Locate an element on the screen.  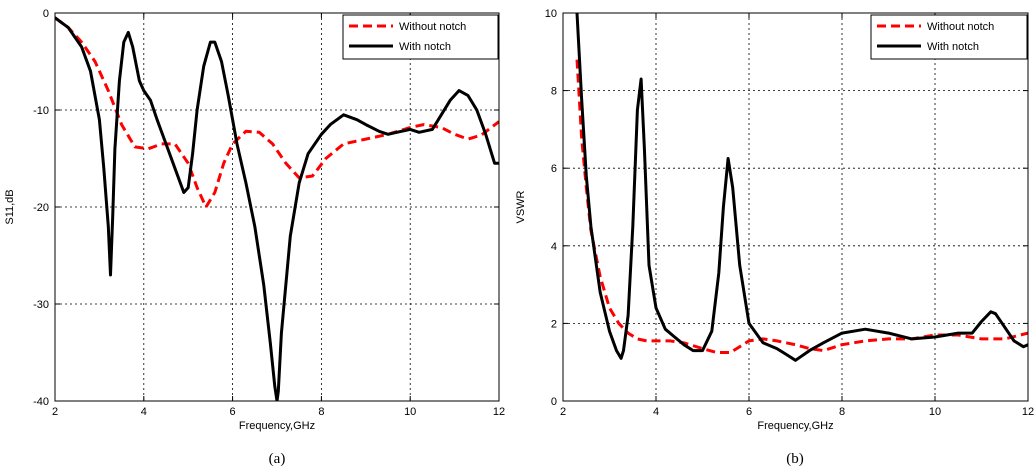
y-tick-label: 6 is located at coordinates (554, 169).